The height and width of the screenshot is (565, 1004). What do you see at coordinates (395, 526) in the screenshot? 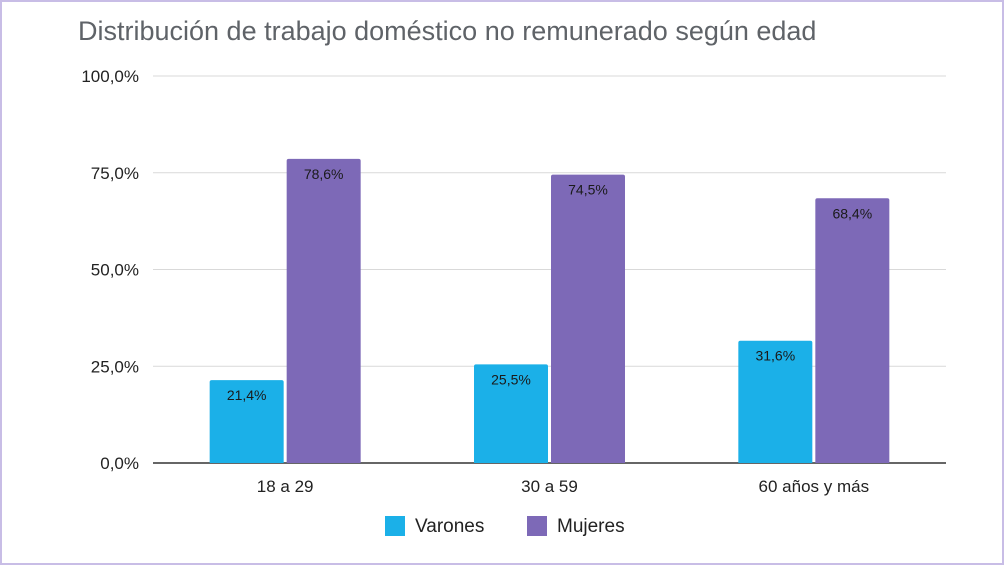
I see `legend-swatch-varones` at bounding box center [395, 526].